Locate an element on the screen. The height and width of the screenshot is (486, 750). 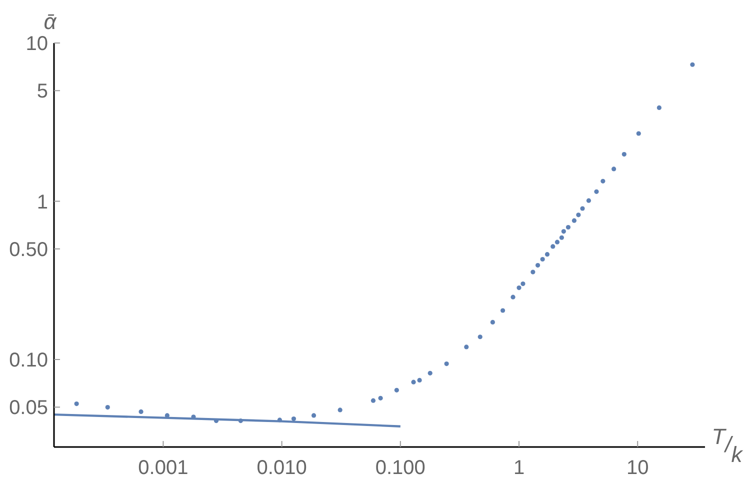
y-tick-label: 1 is located at coordinates (42, 202).